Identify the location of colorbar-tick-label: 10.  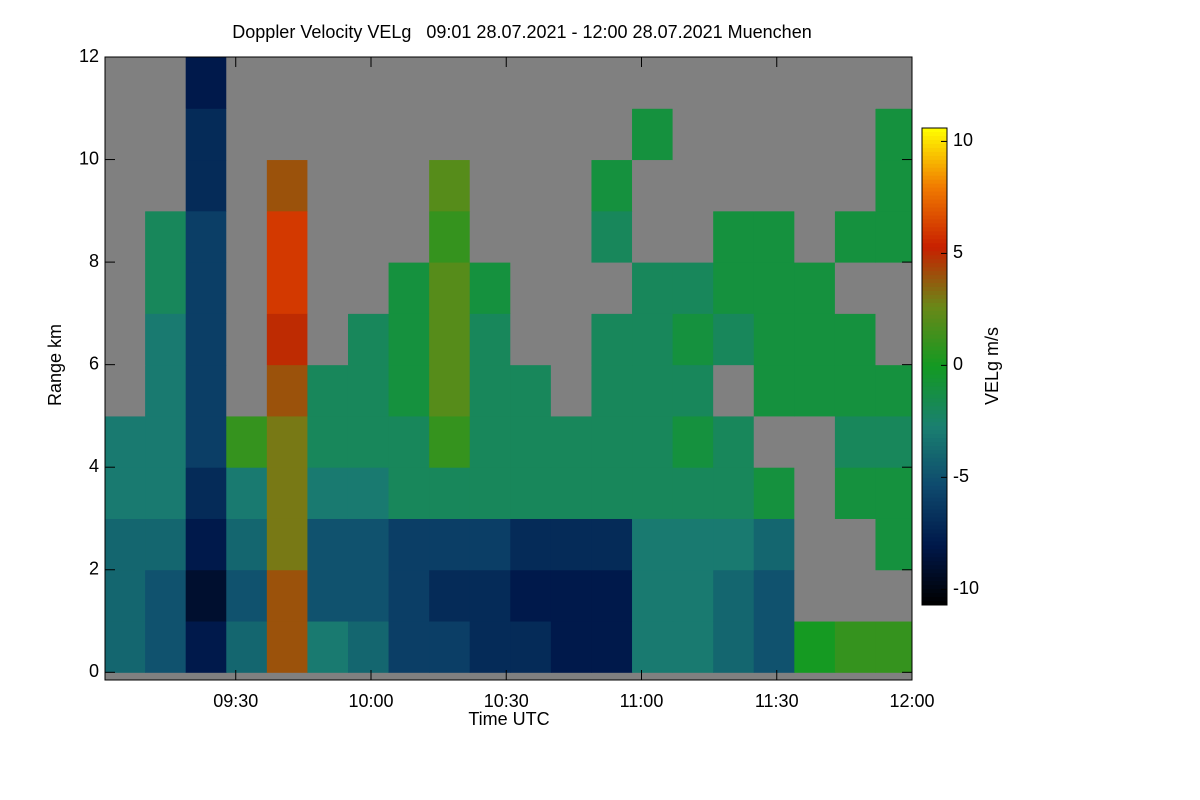
(963, 140).